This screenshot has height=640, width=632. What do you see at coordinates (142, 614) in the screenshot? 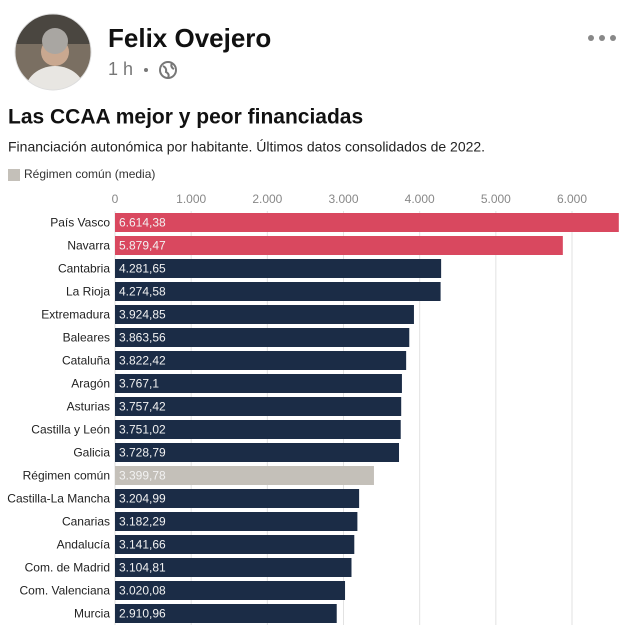
I see `value-label: 2.910,96` at bounding box center [142, 614].